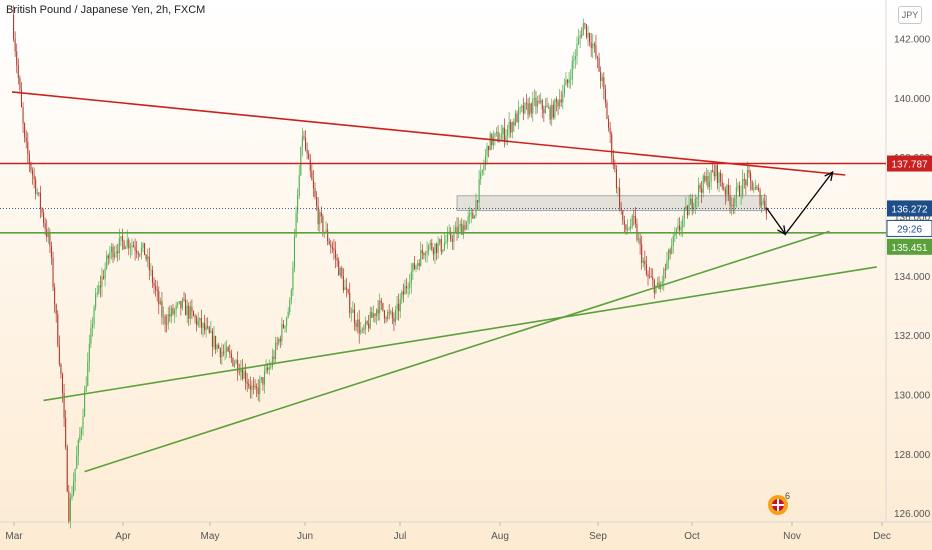 The width and height of the screenshot is (932, 550). Describe the element at coordinates (912, 40) in the screenshot. I see `y-tick-label: 142.000` at that location.